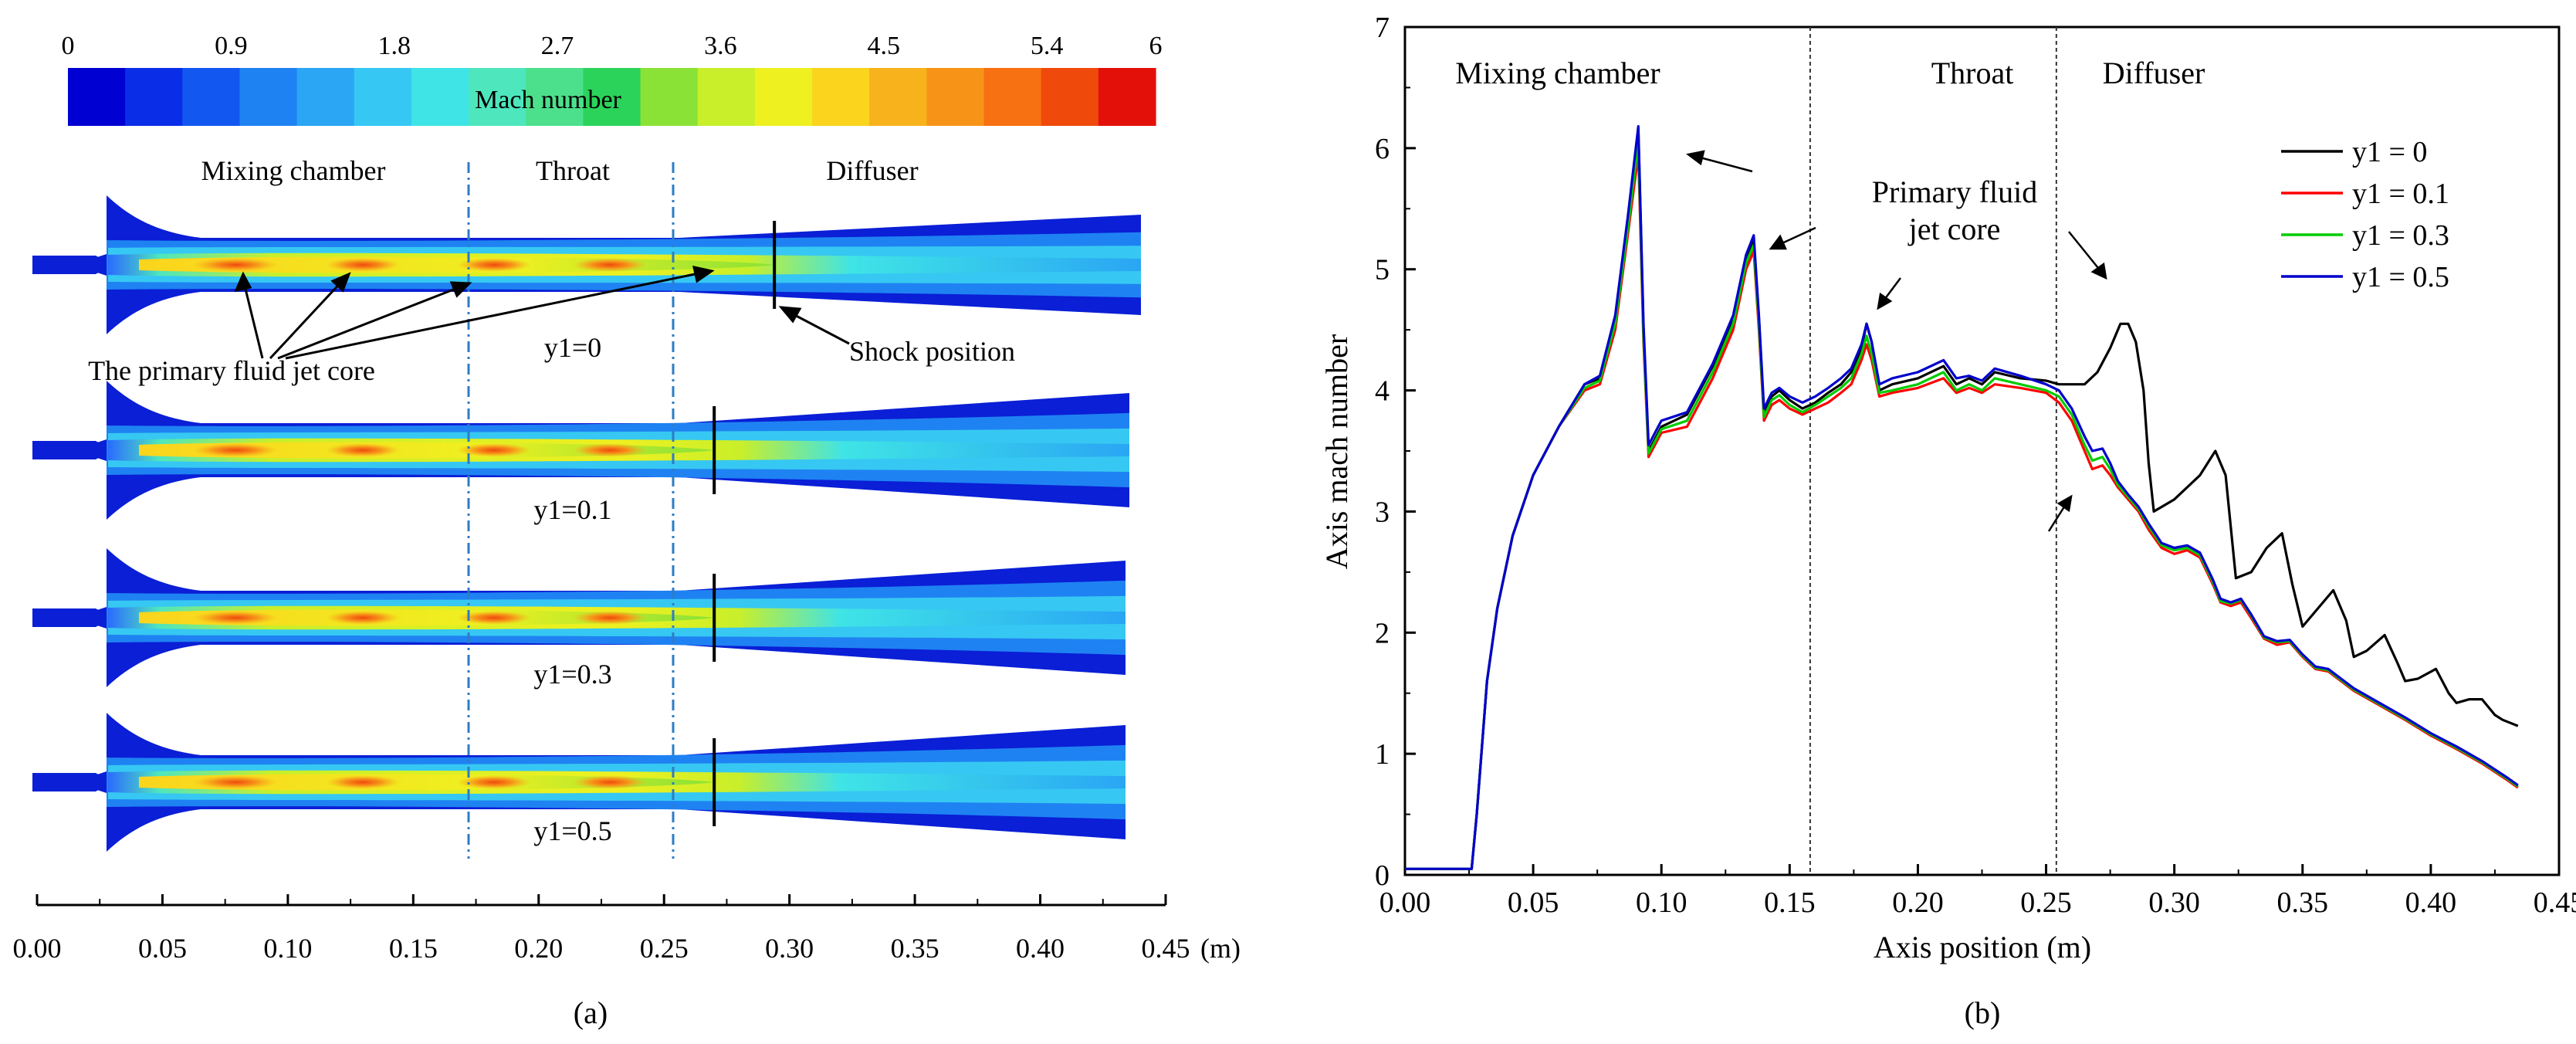 This screenshot has height=1044, width=2576. What do you see at coordinates (572, 509) in the screenshot?
I see `contour-label-1: y1=0.1` at bounding box center [572, 509].